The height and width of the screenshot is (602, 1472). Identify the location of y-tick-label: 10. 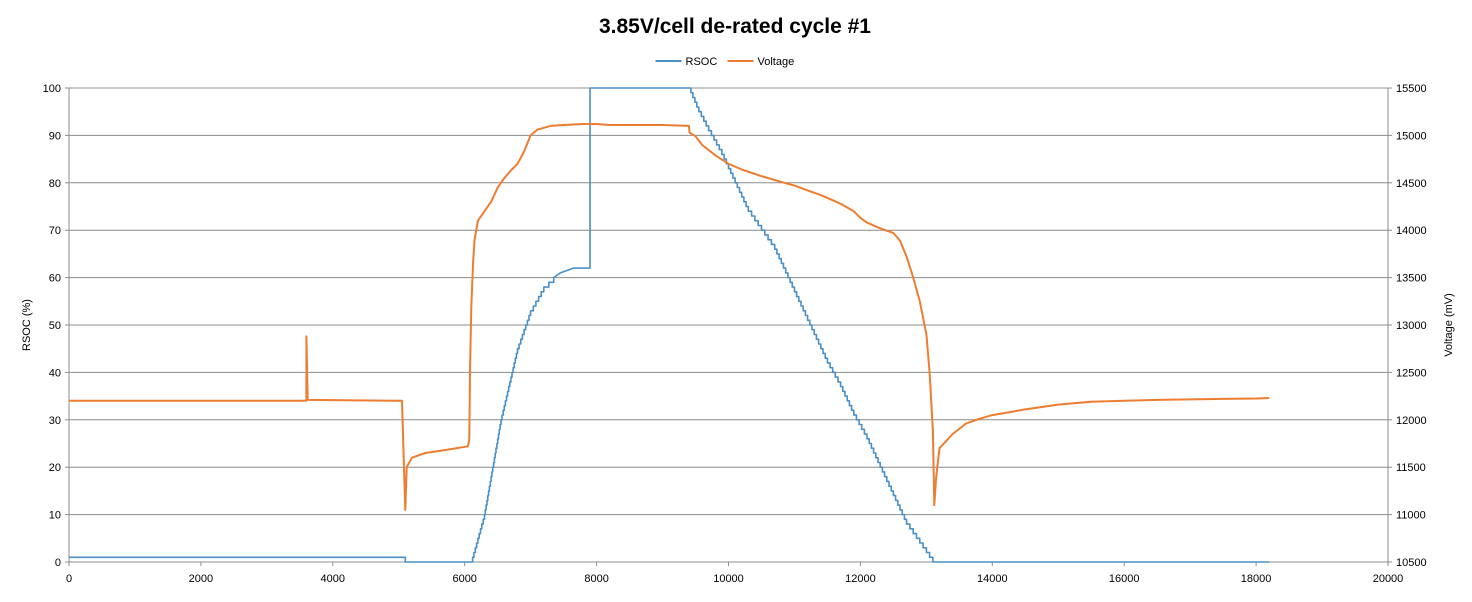
(55, 516).